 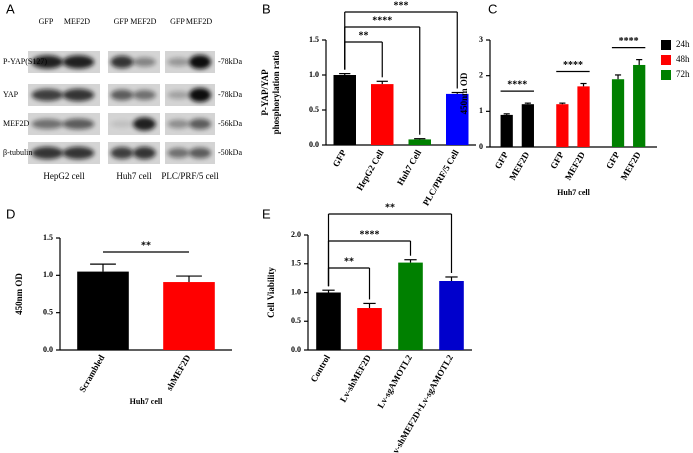 What do you see at coordinates (394, 381) in the screenshot?
I see `x-tick-label: Lv-sgAMOTL2` at bounding box center [394, 381].